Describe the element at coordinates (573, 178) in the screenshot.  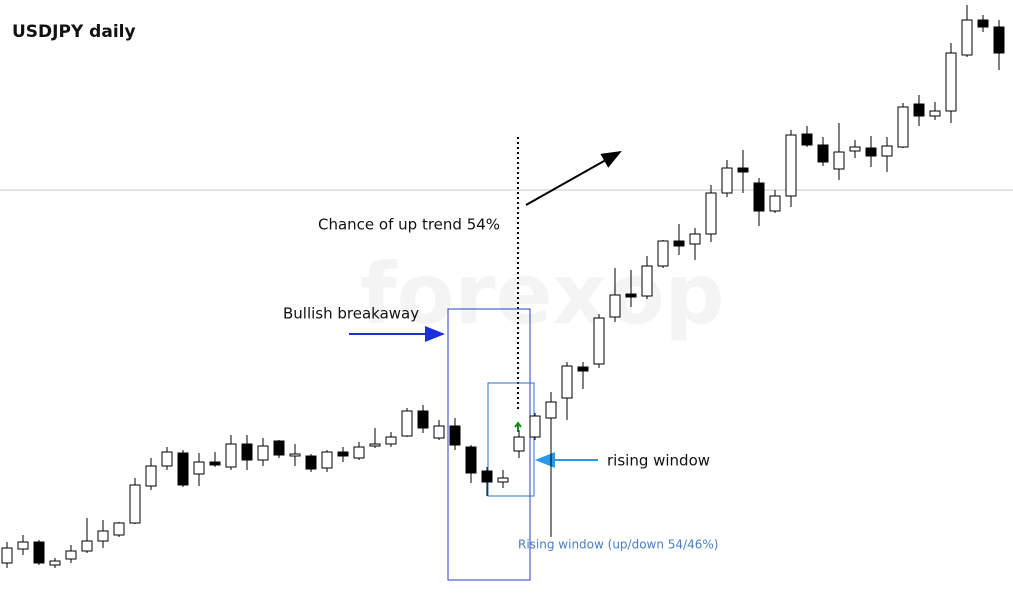
I see `trend-arrow` at that location.